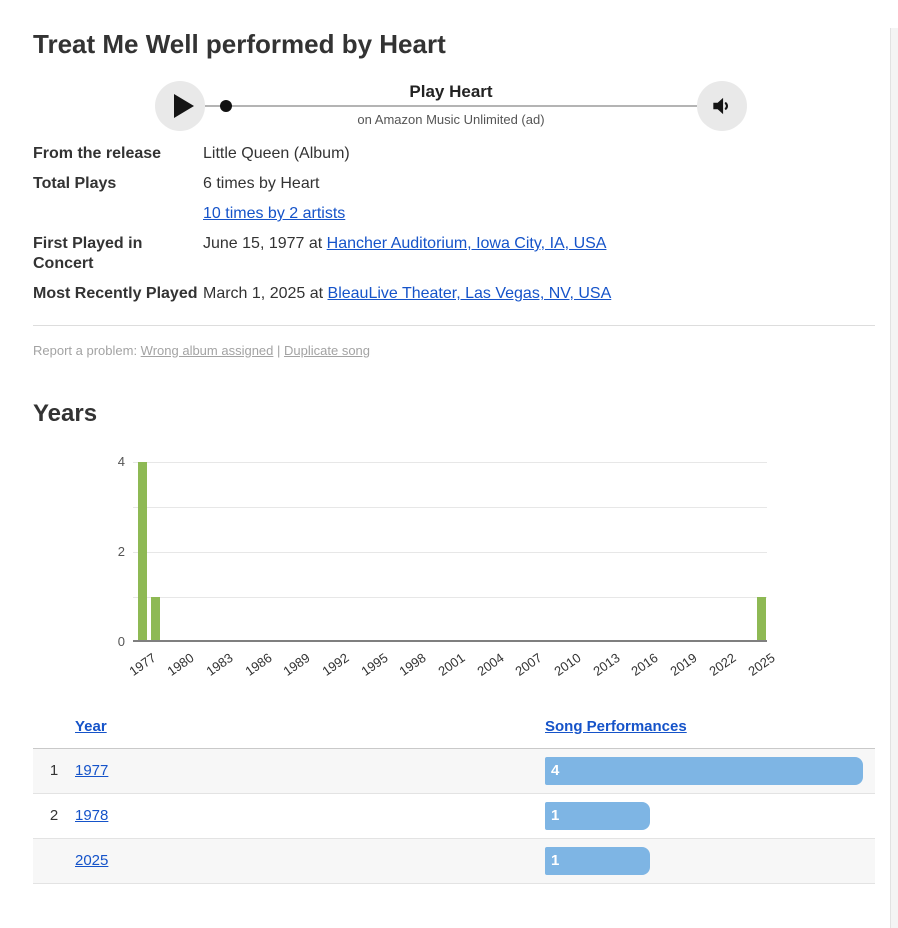 The width and height of the screenshot is (898, 928). What do you see at coordinates (466, 243) in the screenshot?
I see `first-venue-link: Hancher Auditorium, Iowa City, IA, USA` at bounding box center [466, 243].